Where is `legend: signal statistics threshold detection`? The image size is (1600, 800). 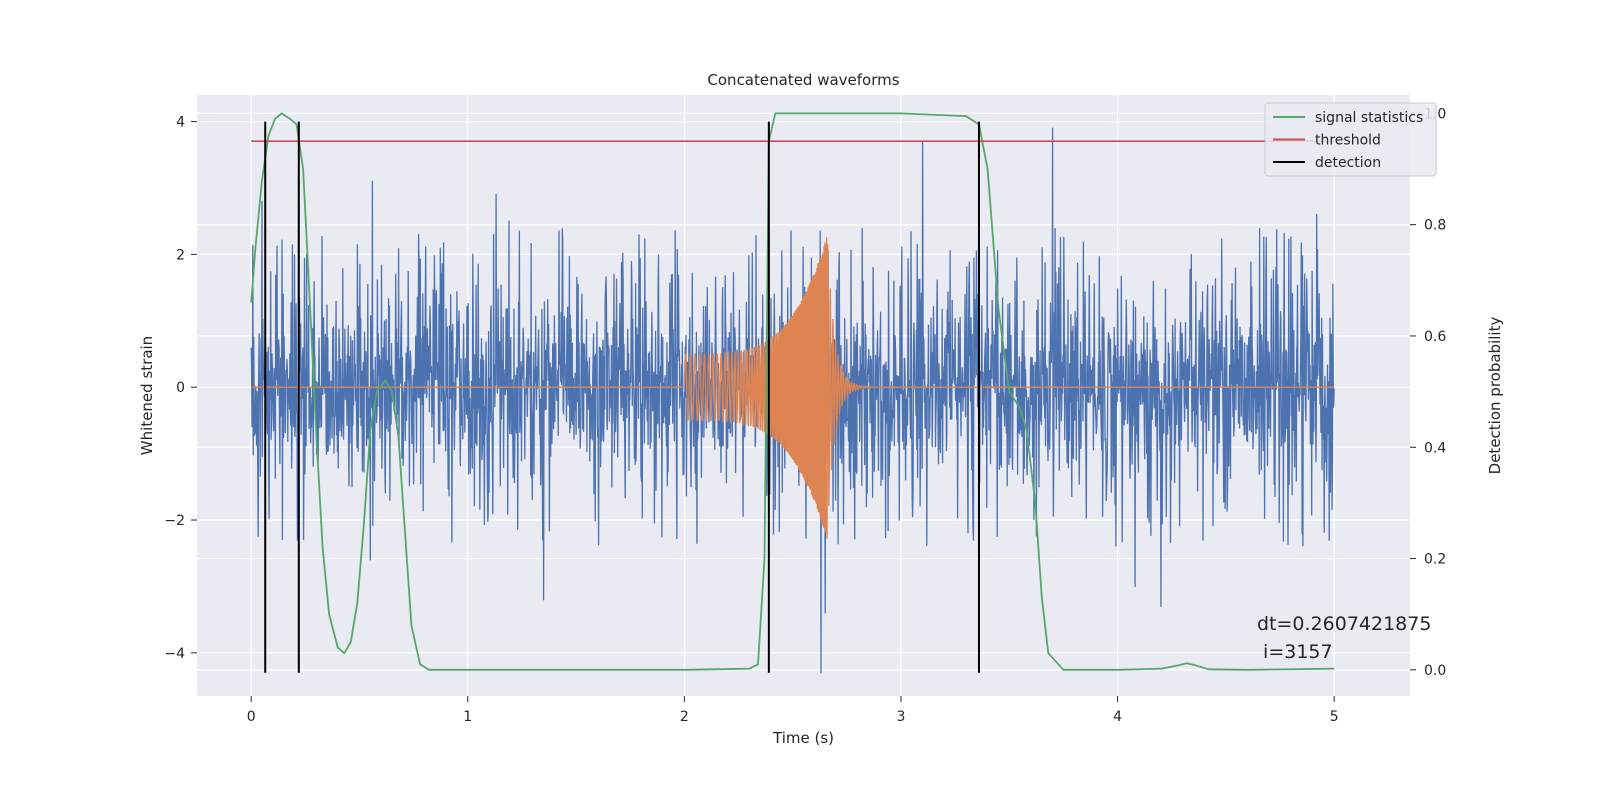
legend: signal statistics threshold detection is located at coordinates (1350, 139).